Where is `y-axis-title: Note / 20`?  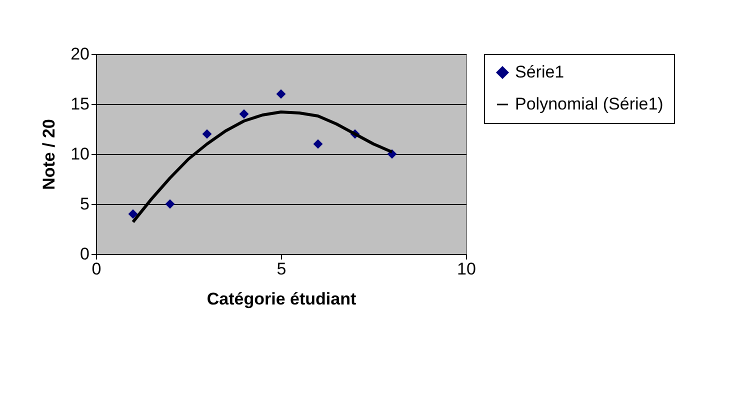 y-axis-title: Note / 20 is located at coordinates (49, 154).